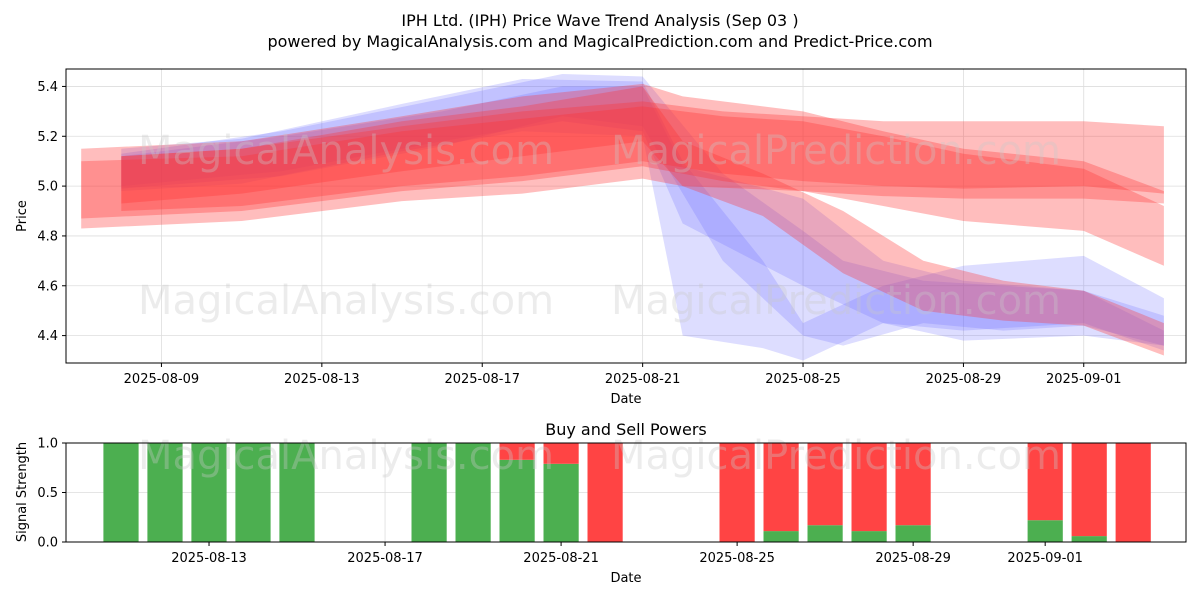  I want to click on price-x-tick-label: 2025-08-17, so click(482, 379).